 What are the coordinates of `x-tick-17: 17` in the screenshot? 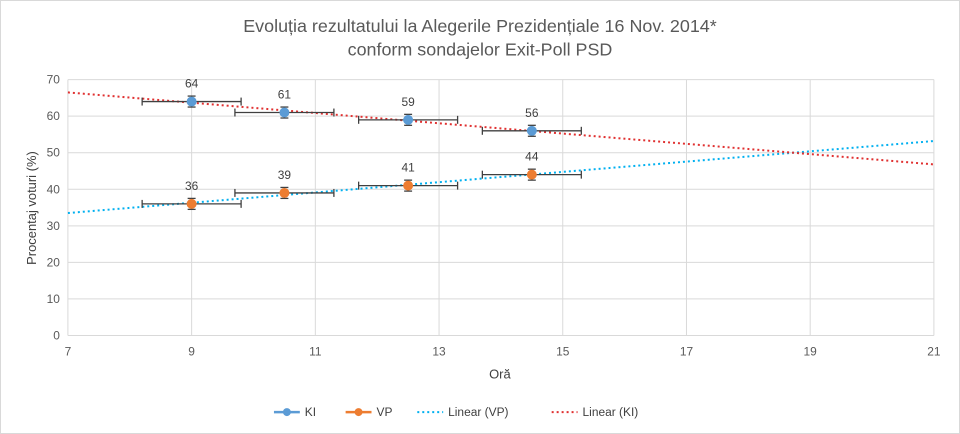 It's located at (687, 351).